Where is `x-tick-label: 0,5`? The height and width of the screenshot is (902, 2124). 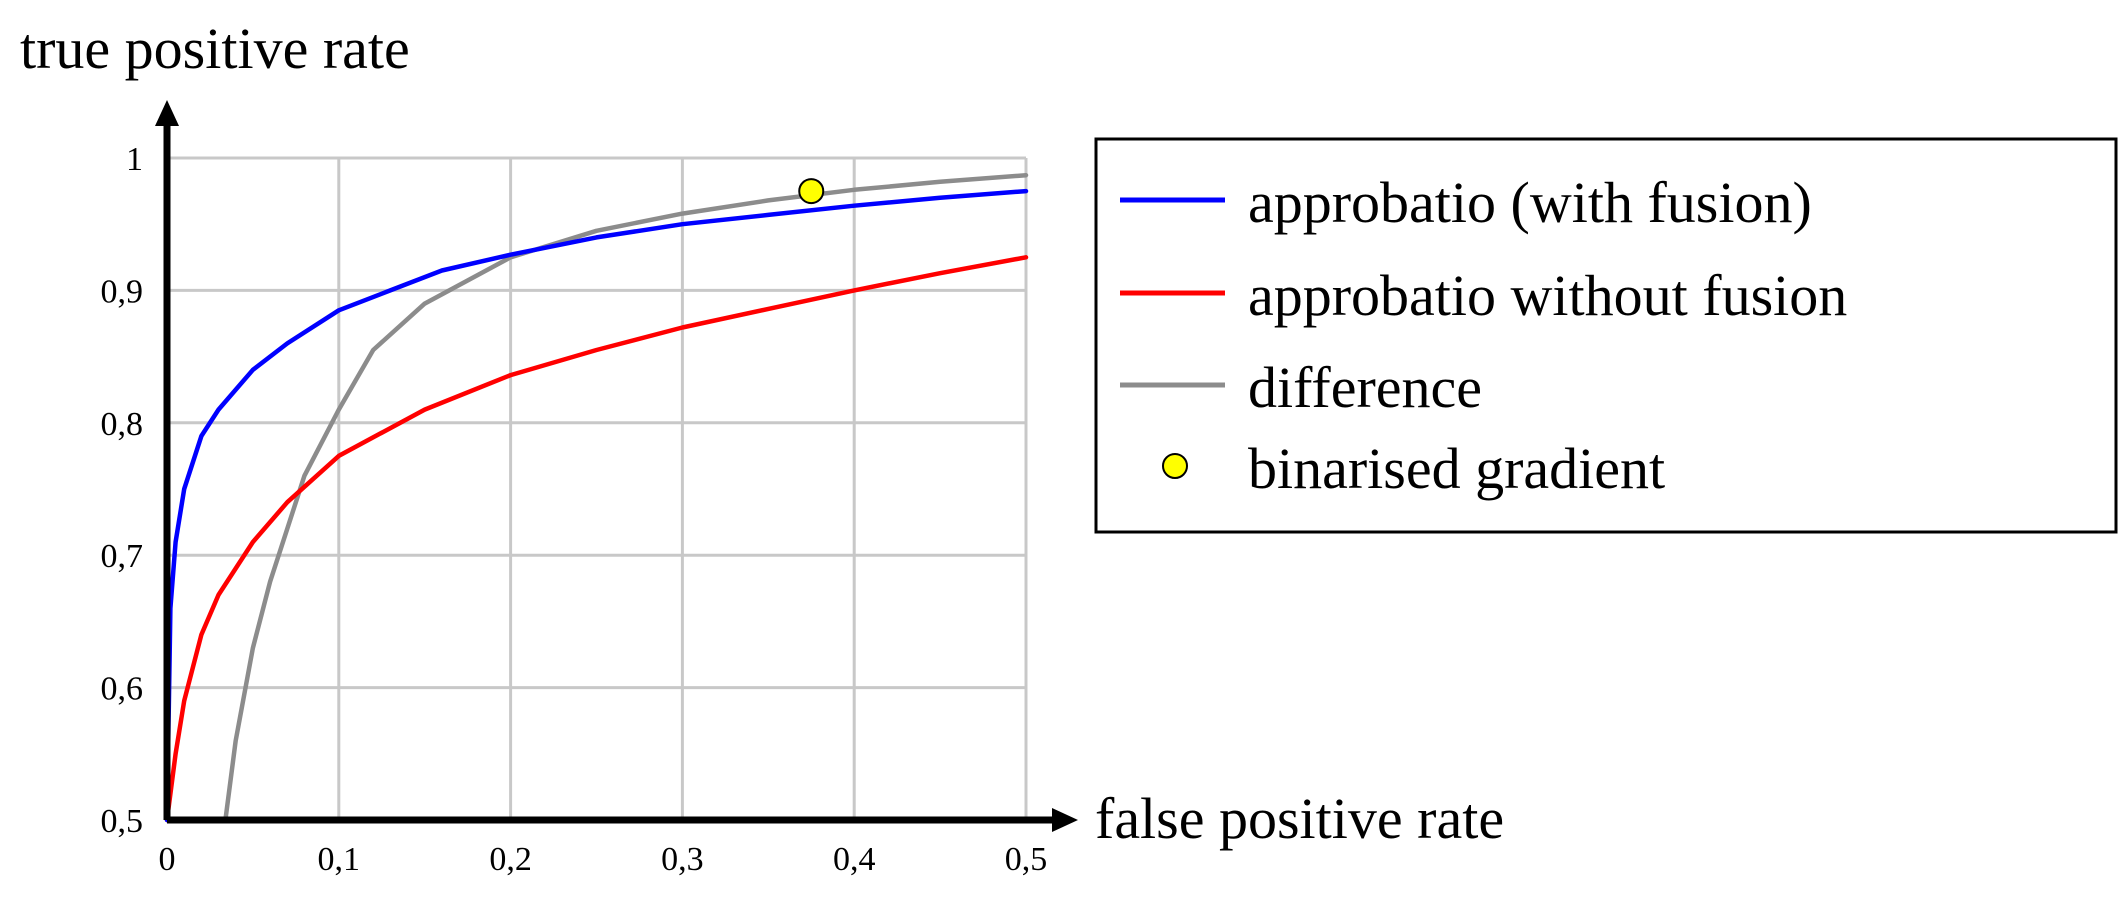 x-tick-label: 0,5 is located at coordinates (1026, 859).